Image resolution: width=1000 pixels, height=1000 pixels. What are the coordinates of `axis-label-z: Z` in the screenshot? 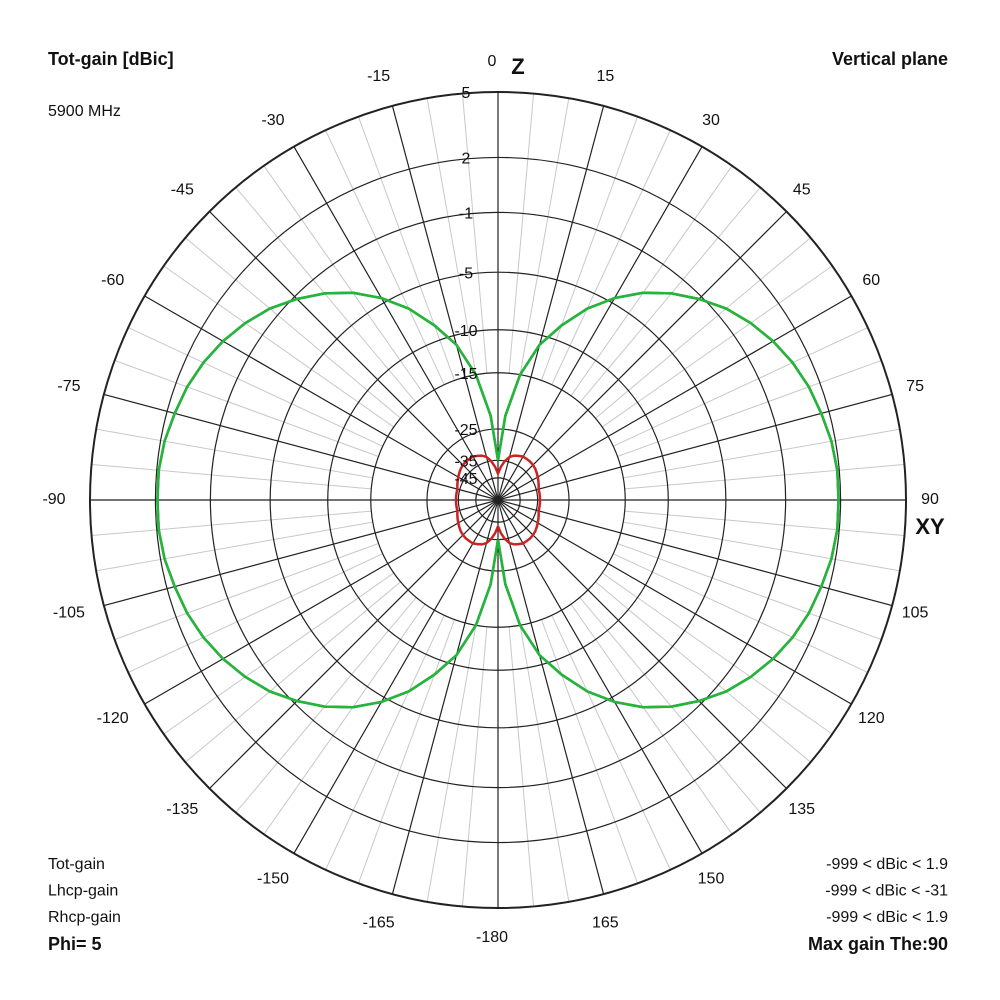 It's located at (517, 66).